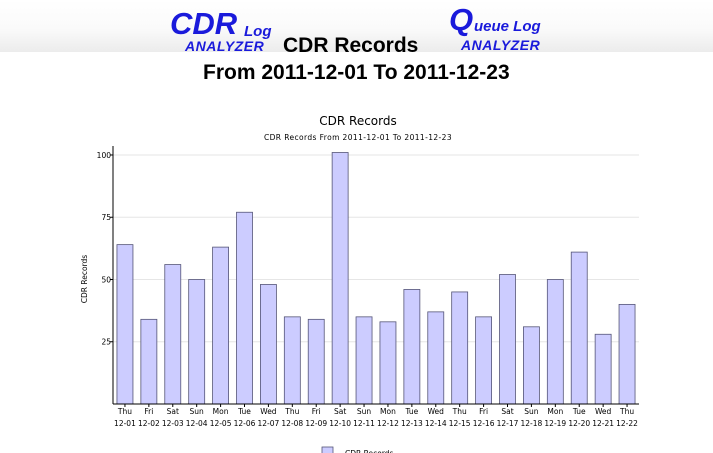 The height and width of the screenshot is (453, 713). What do you see at coordinates (84, 279) in the screenshot?
I see `y-axis-label: CDR Records` at bounding box center [84, 279].